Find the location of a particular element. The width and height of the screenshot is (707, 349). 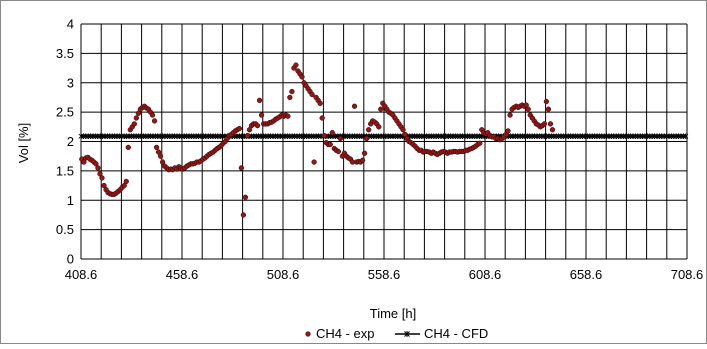

y-tick-label: 0 is located at coordinates (70, 259).